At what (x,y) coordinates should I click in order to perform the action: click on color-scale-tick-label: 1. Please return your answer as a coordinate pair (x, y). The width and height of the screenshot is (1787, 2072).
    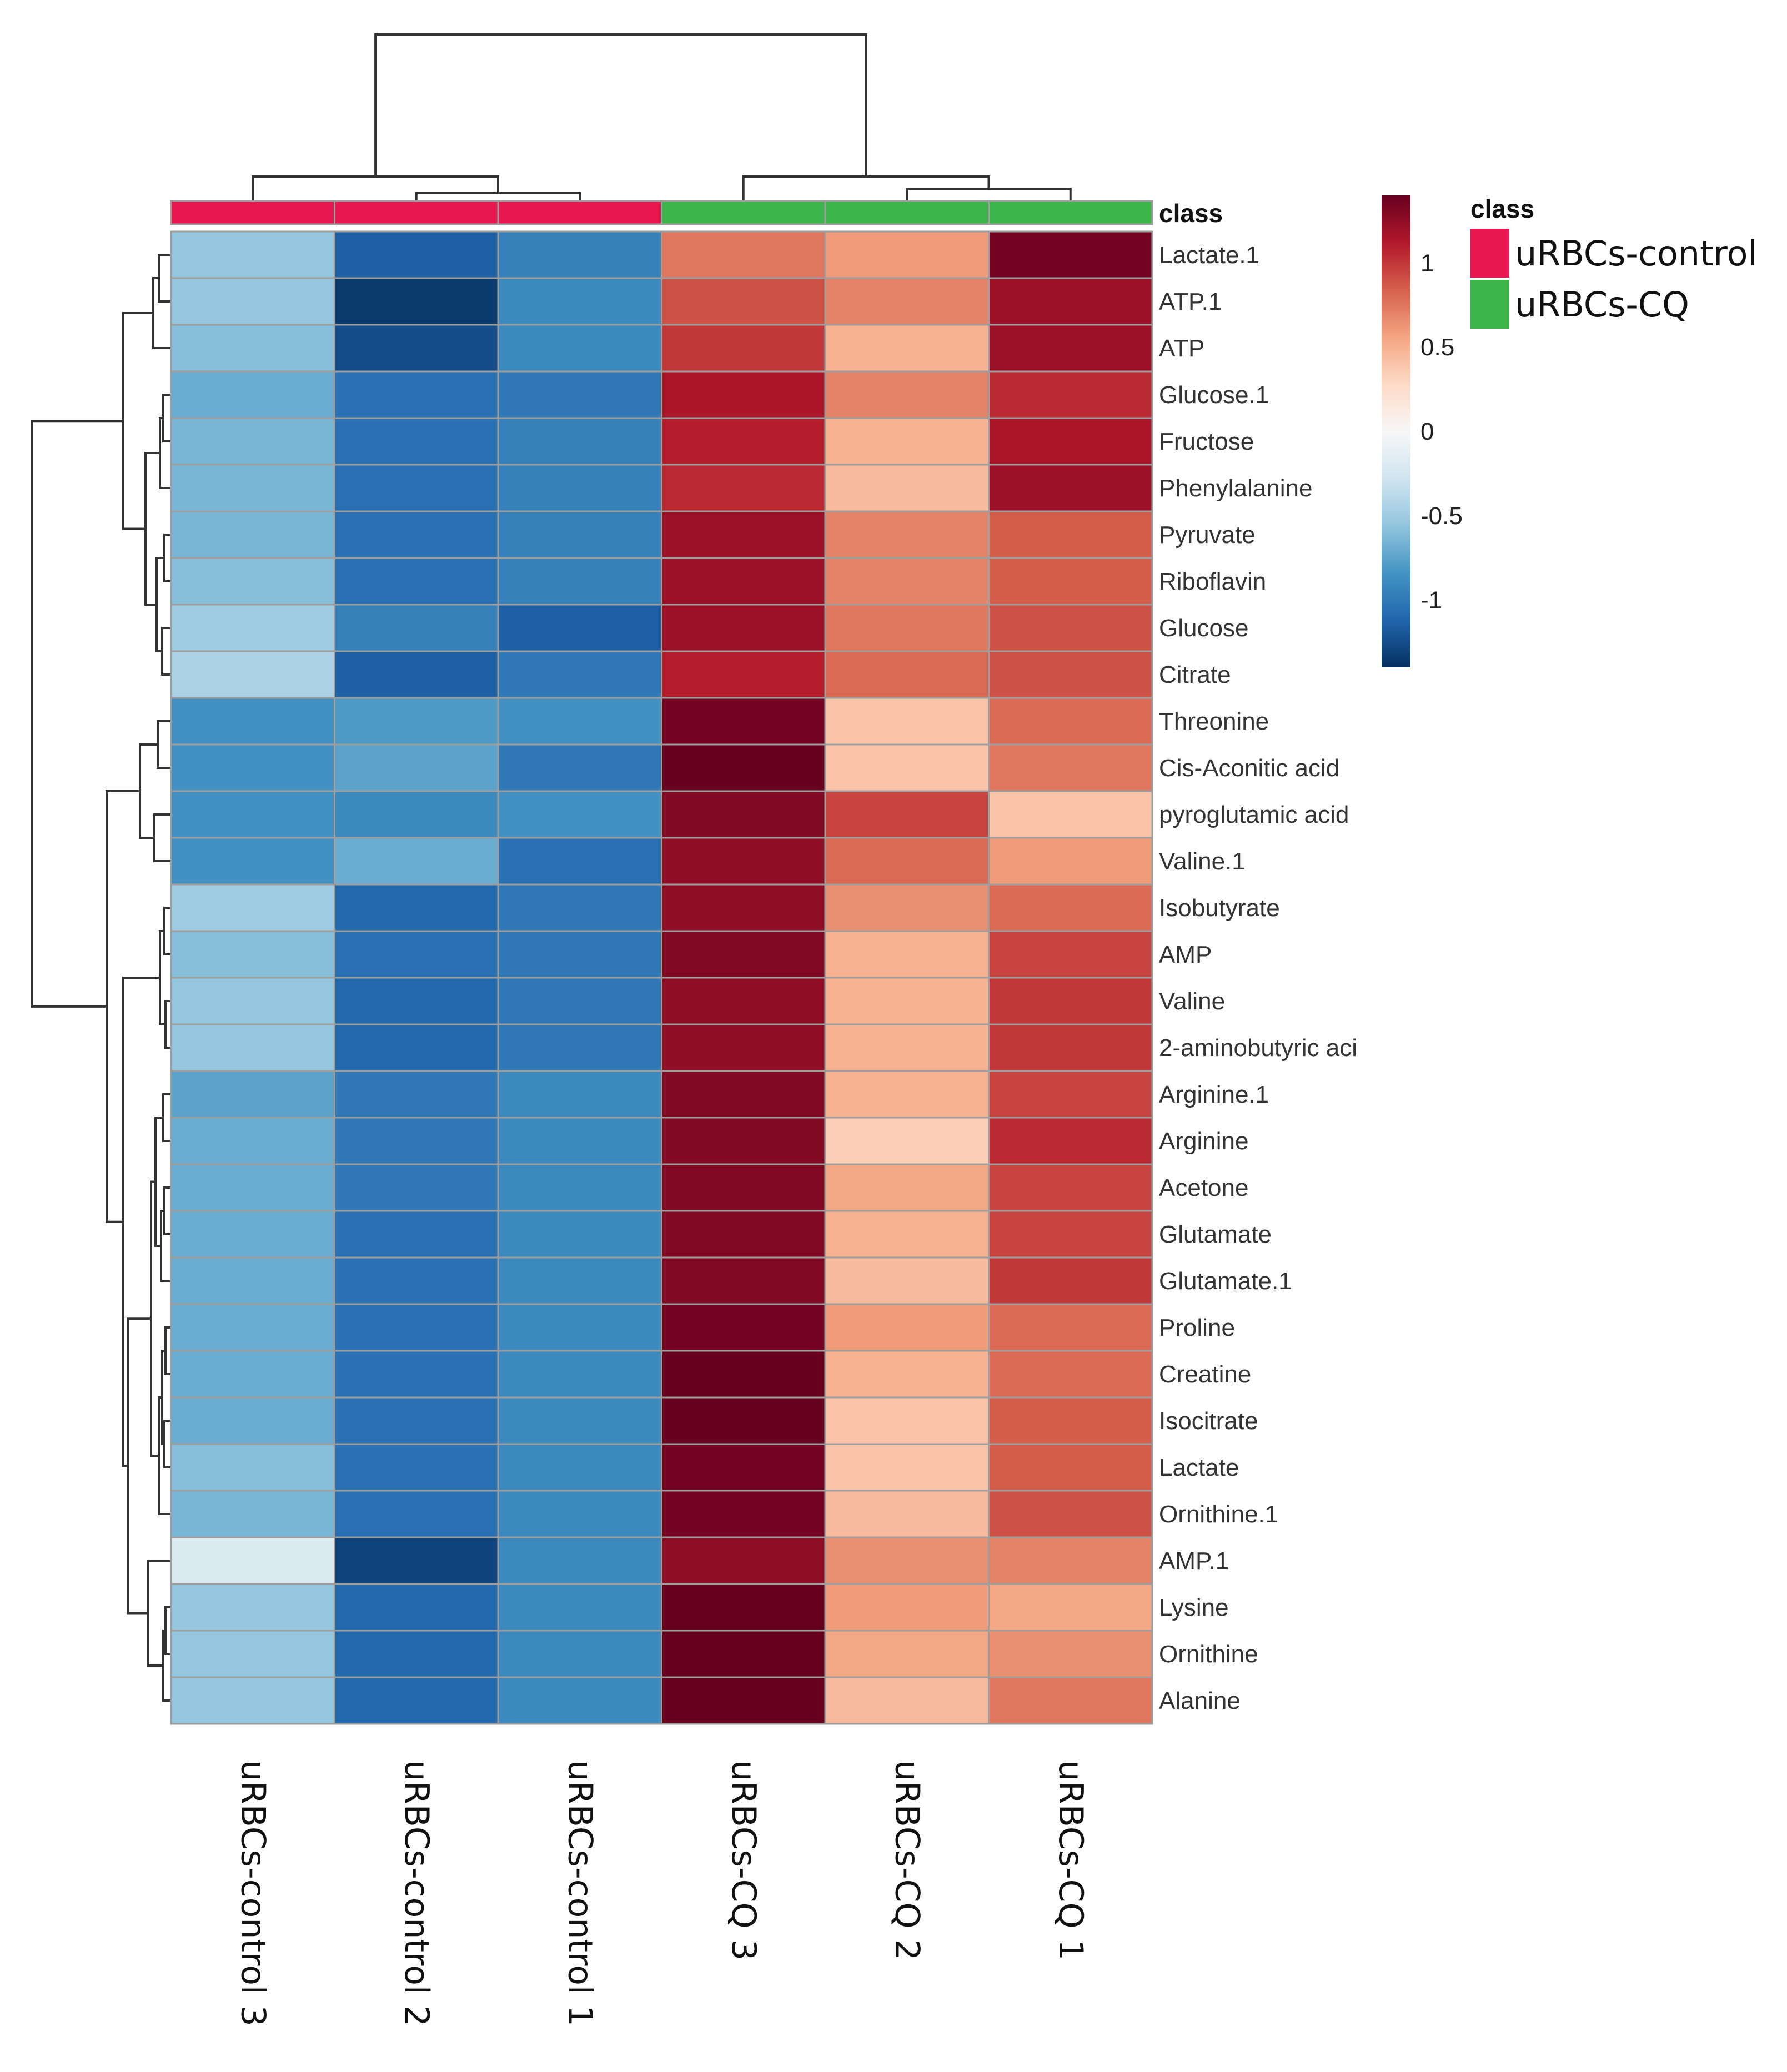
    Looking at the image, I should click on (1427, 262).